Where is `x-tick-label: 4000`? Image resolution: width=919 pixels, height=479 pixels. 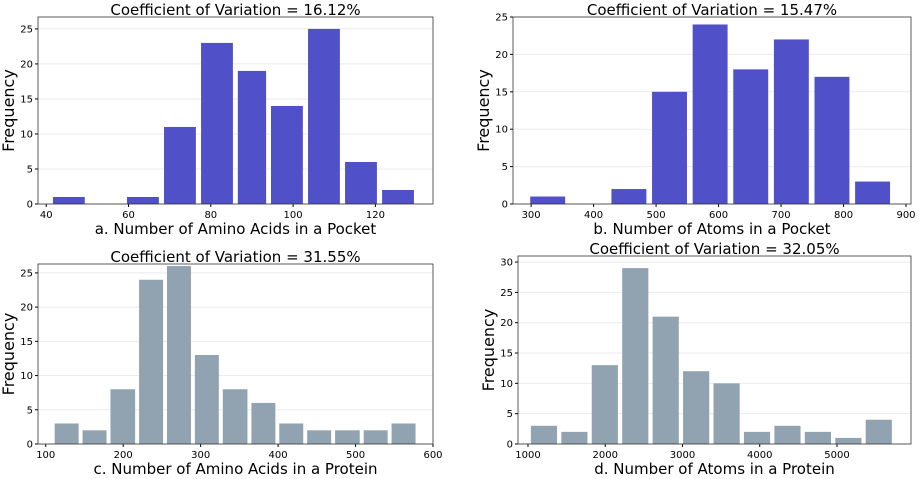 x-tick-label: 4000 is located at coordinates (759, 455).